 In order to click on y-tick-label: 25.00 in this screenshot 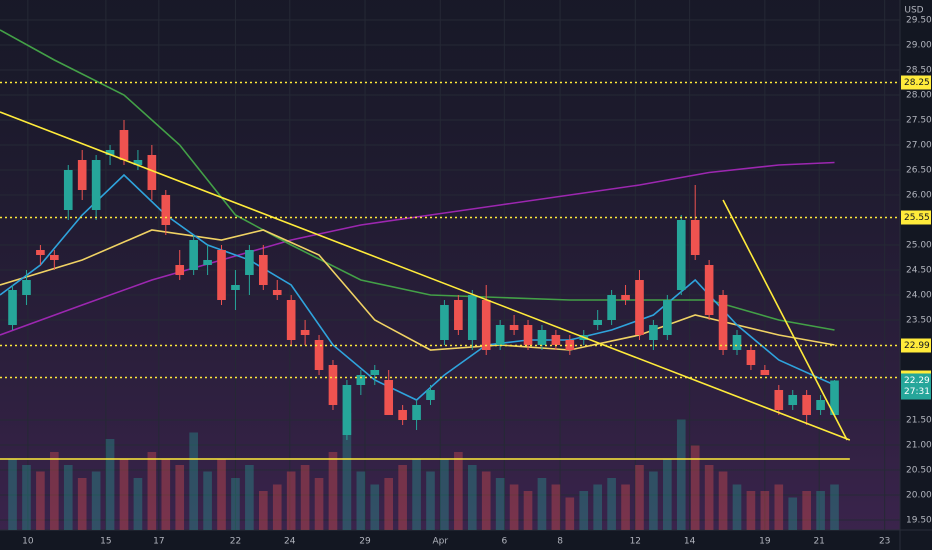, I will do `click(919, 246)`.